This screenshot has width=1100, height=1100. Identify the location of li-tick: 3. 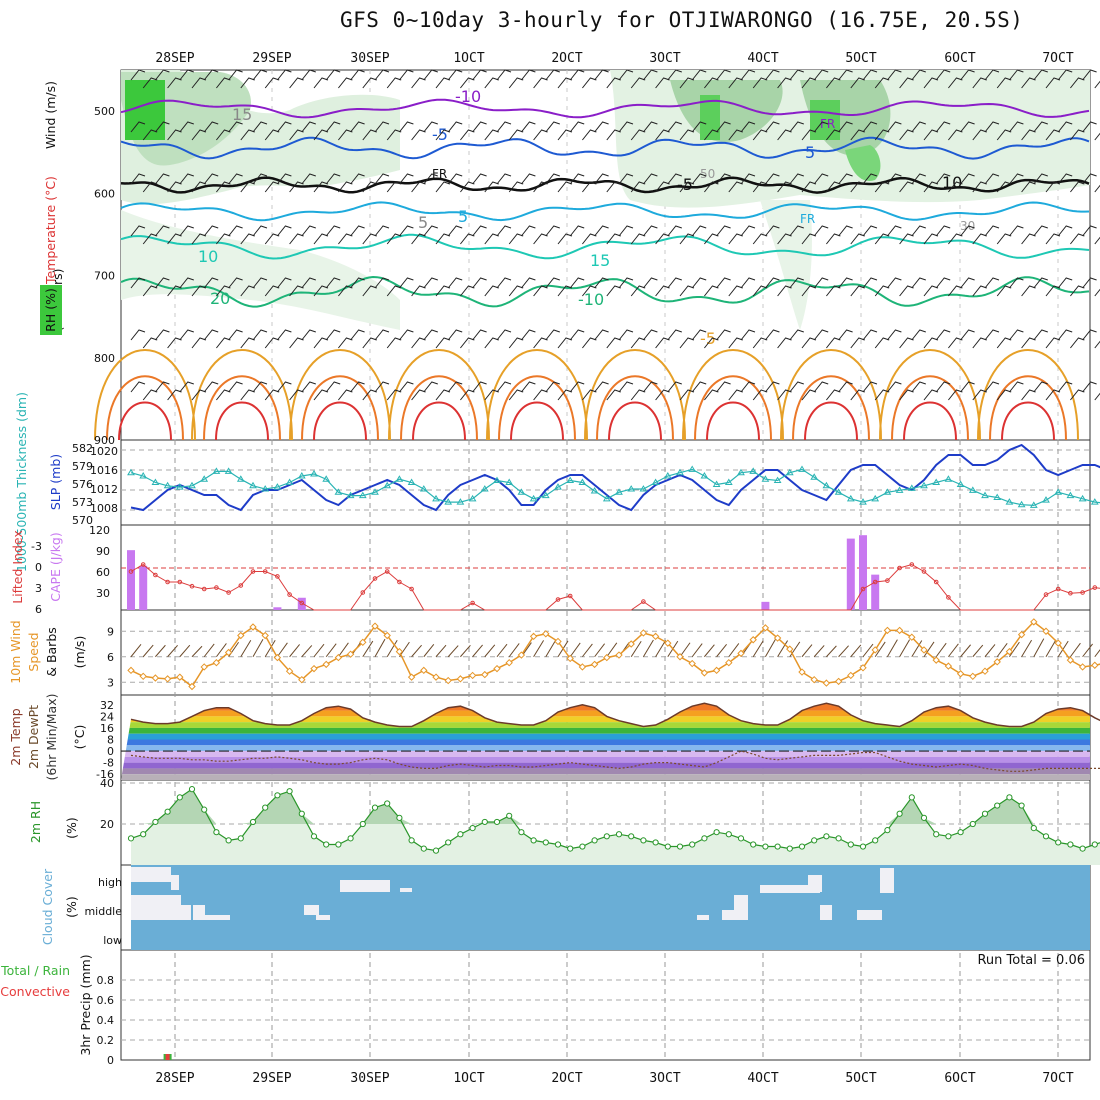
(38, 588).